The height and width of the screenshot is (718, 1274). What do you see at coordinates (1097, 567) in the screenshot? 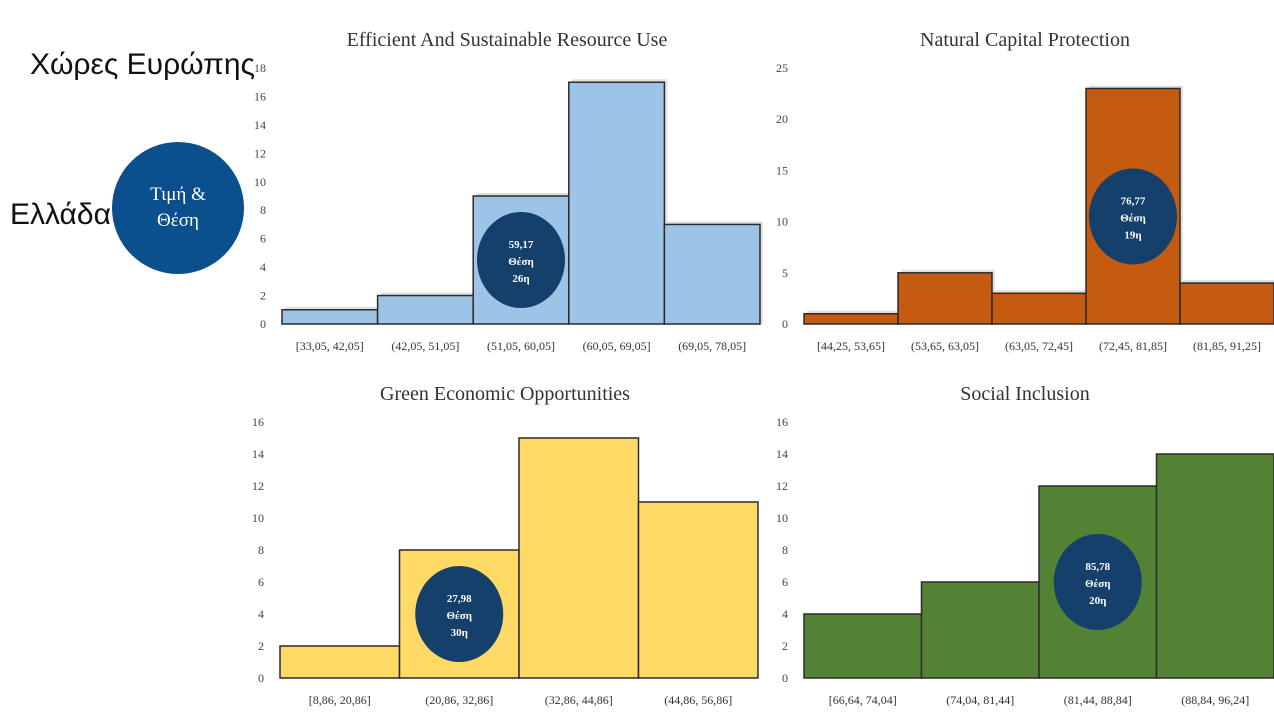
I see `chart3-greece-marker-text-0: 85,78` at bounding box center [1097, 567].